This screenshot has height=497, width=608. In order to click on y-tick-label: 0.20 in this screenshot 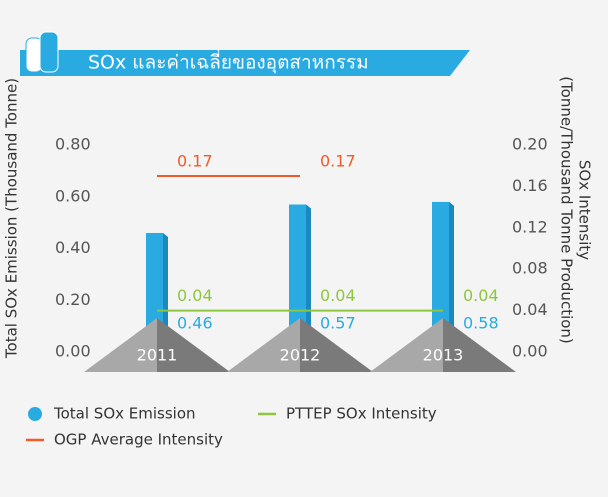, I will do `click(73, 299)`.